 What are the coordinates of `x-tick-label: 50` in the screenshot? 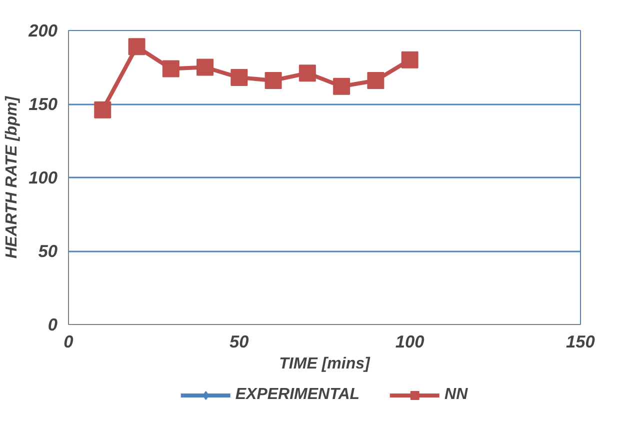 It's located at (240, 342).